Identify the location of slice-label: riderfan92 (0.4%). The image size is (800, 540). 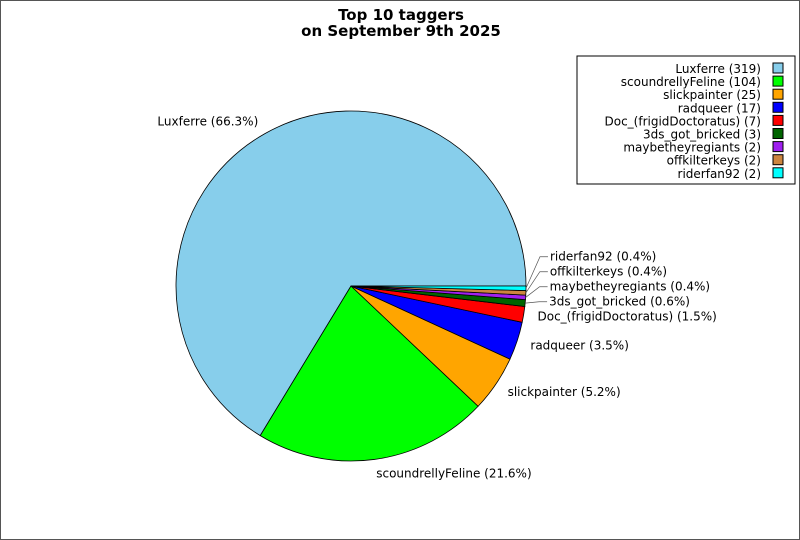
(603, 257).